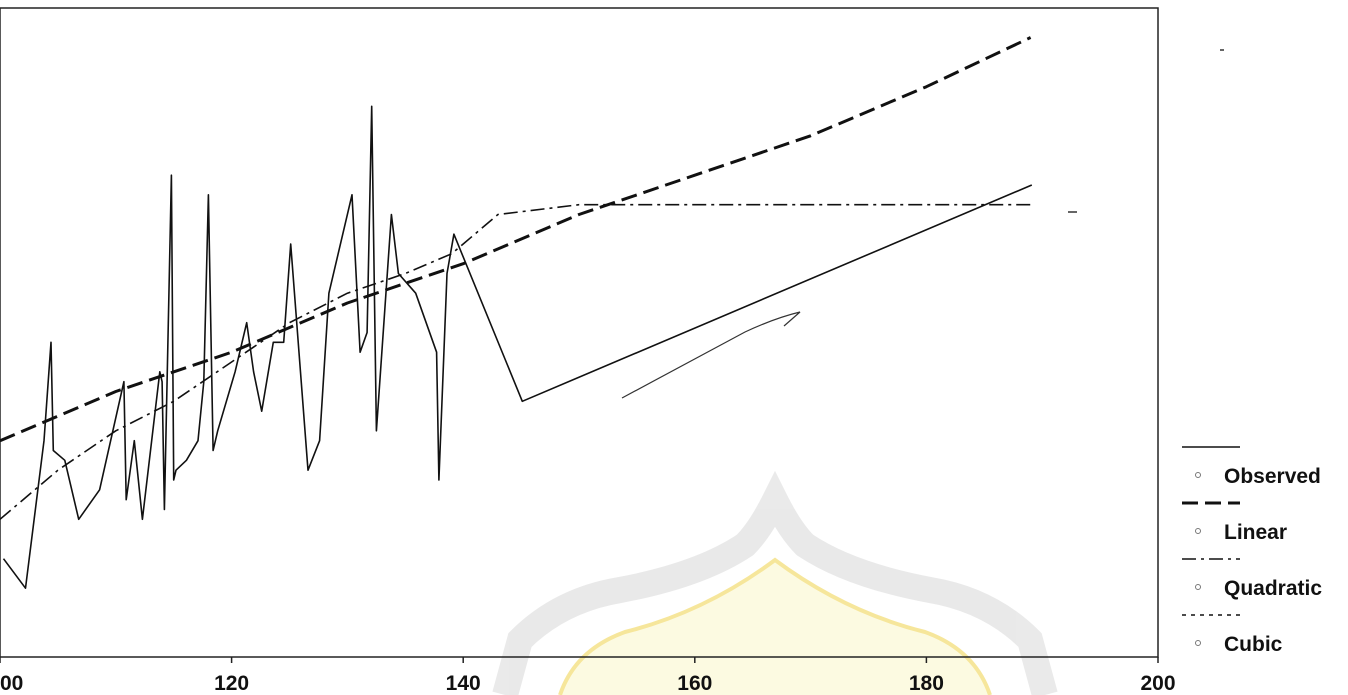 This screenshot has height=695, width=1348. I want to click on x-axis-ticks: 00 120 140 160 180 200, so click(588, 676).